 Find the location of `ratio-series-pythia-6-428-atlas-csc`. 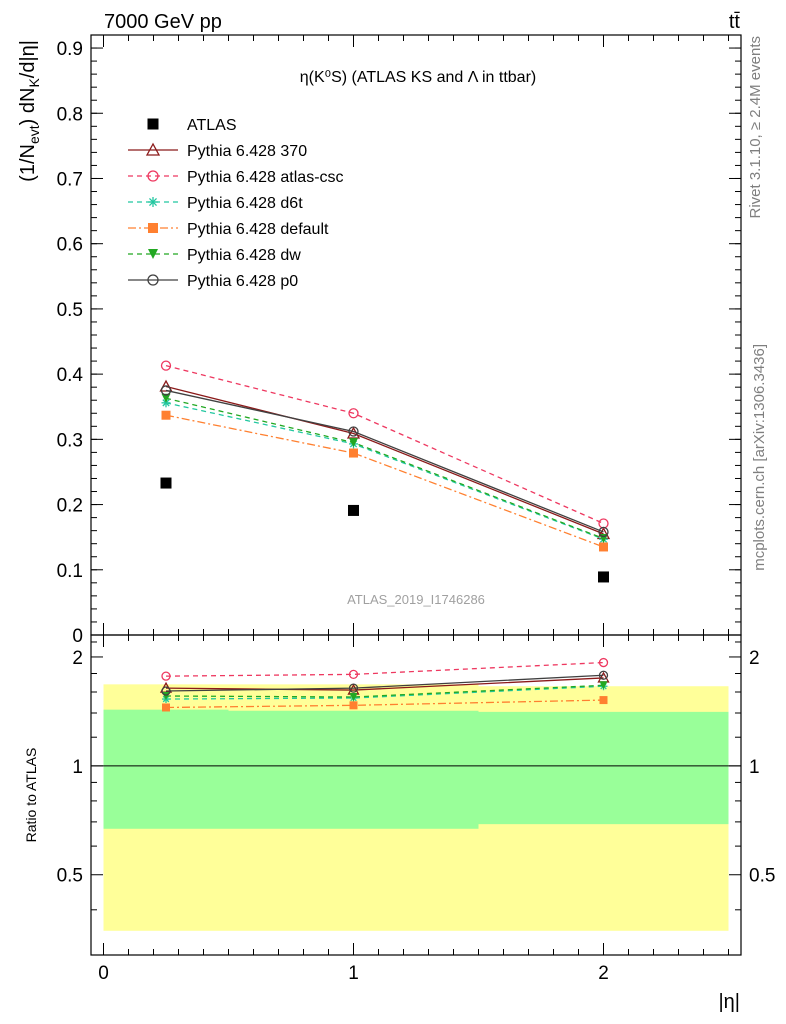

ratio-series-pythia-6-428-atlas-csc is located at coordinates (385, 669).